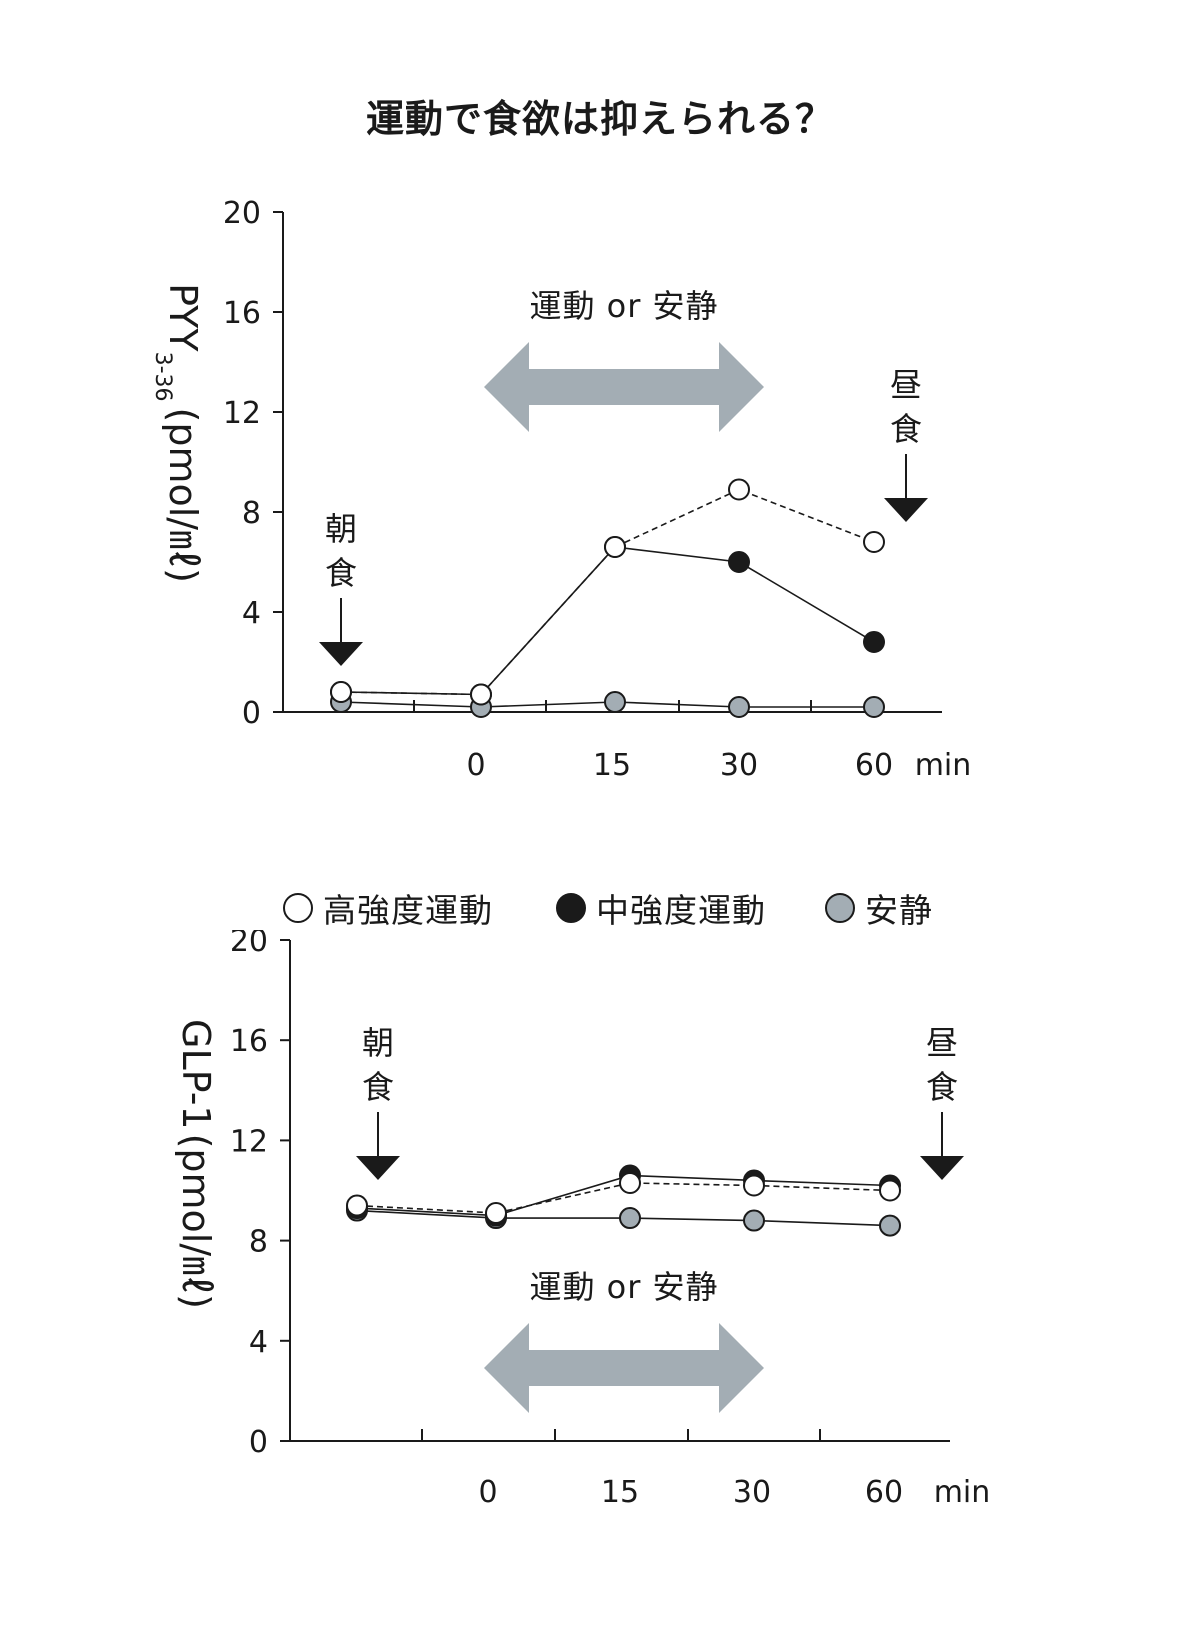 The height and width of the screenshot is (1642, 1200). What do you see at coordinates (840, 908) in the screenshot?
I see `gray-circle-icon` at bounding box center [840, 908].